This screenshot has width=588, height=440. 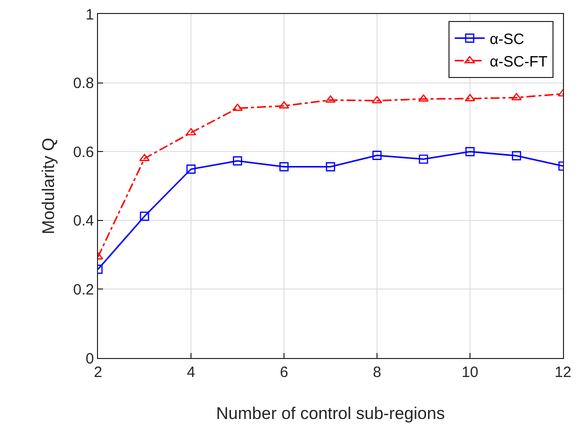 I want to click on x-axis-title: Number of control sub-regions, so click(x=330, y=413).